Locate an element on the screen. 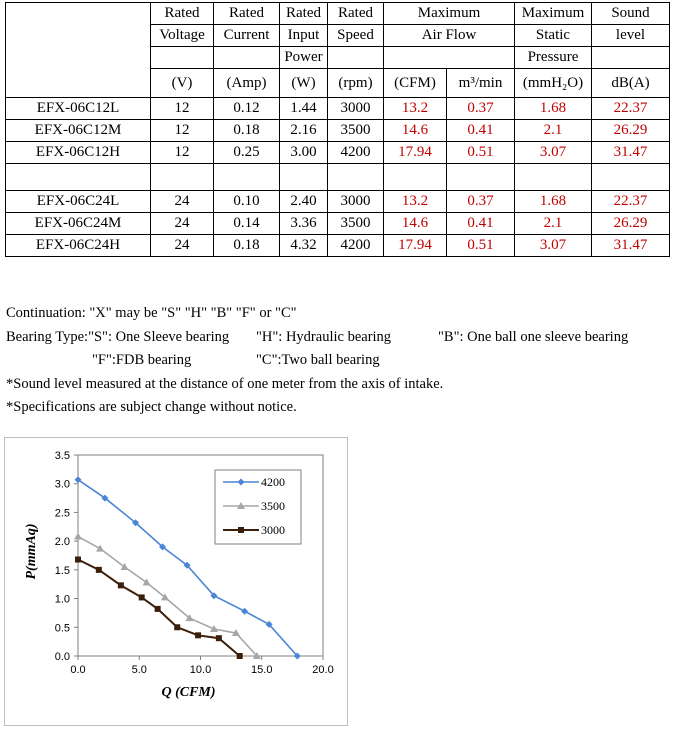 The height and width of the screenshot is (732, 682). header-static: Static is located at coordinates (553, 35).